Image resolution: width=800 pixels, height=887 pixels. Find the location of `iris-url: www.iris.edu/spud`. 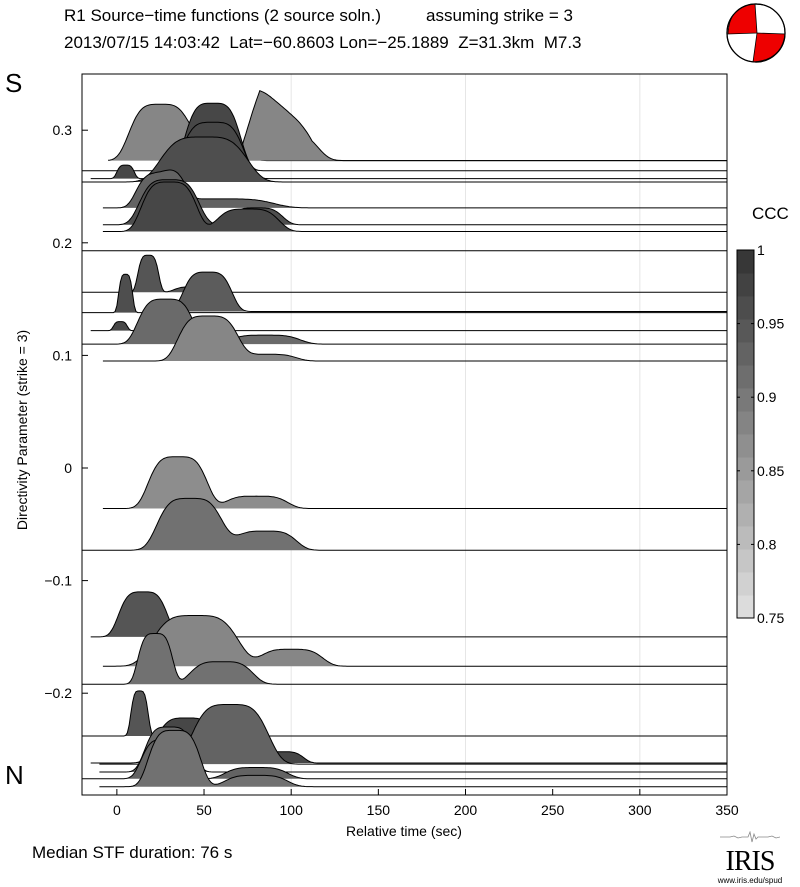

iris-url: www.iris.edu/spud is located at coordinates (750, 880).